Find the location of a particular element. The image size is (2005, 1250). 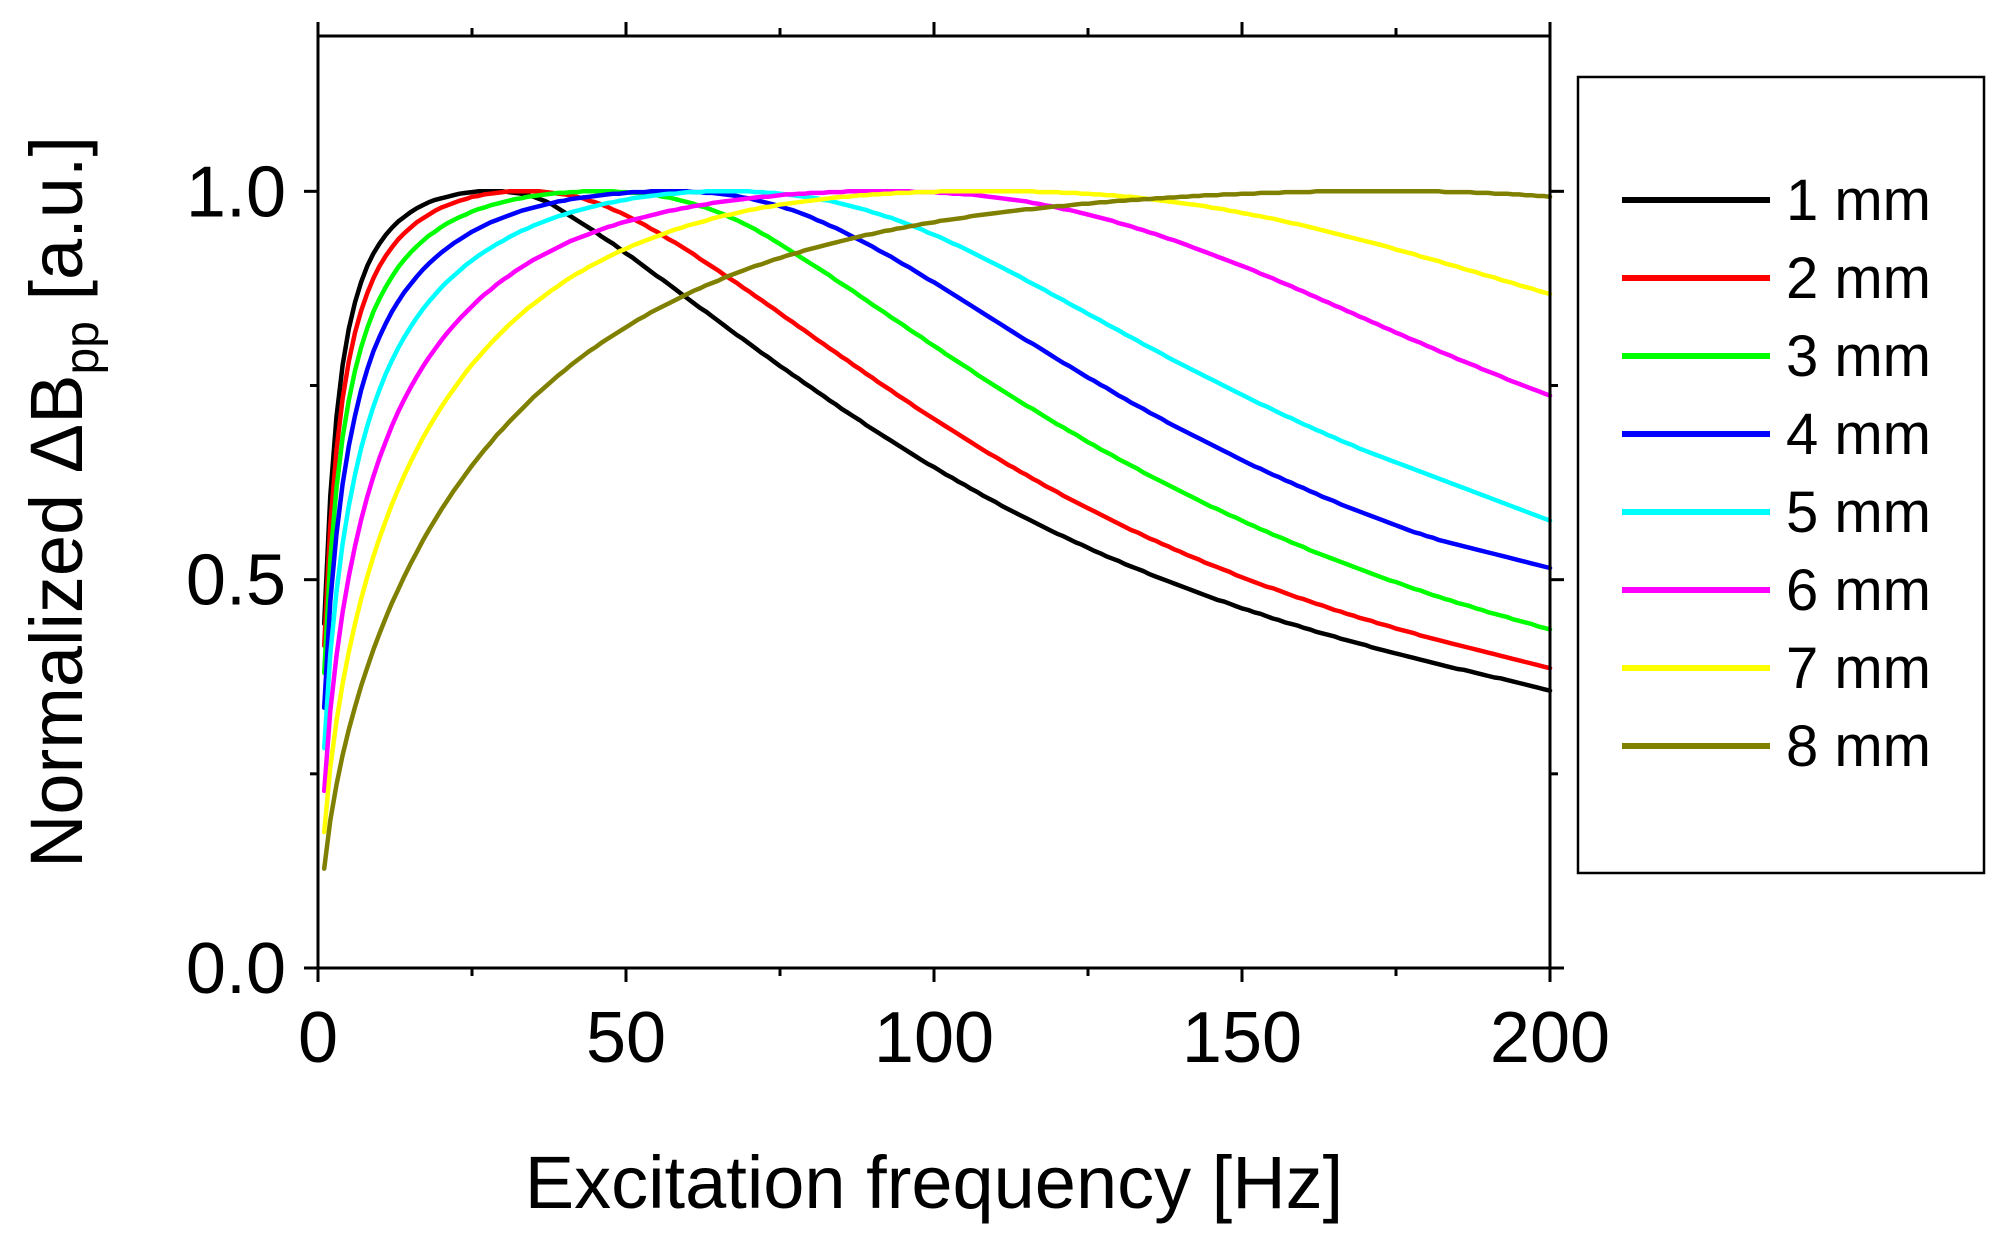

legend-label: 1 mm is located at coordinates (1858, 200).